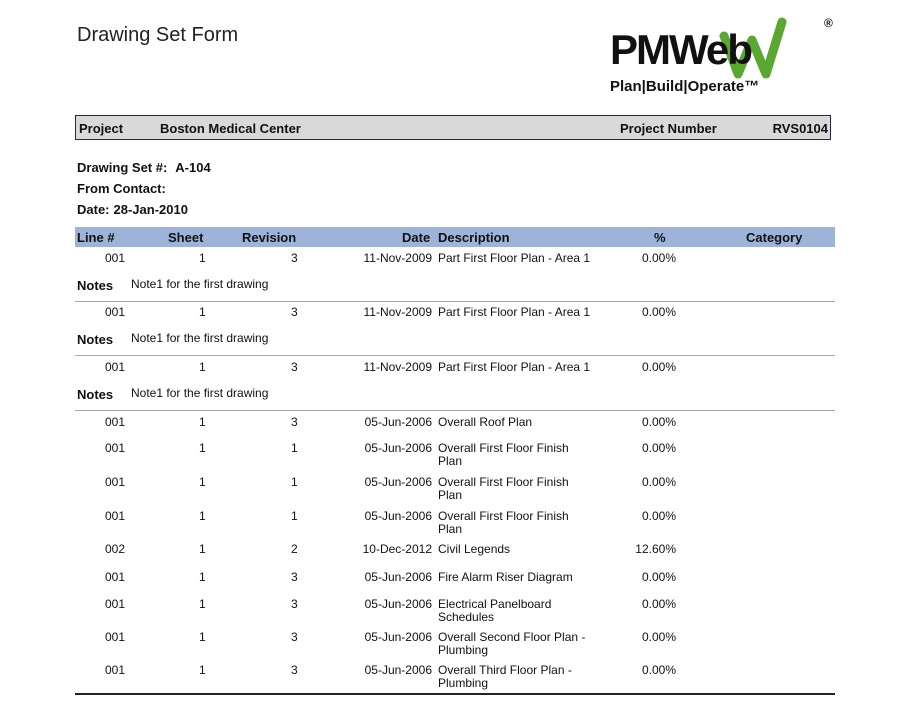 This screenshot has height=714, width=910. I want to click on from-contact-row: From Contact:, so click(125, 188).